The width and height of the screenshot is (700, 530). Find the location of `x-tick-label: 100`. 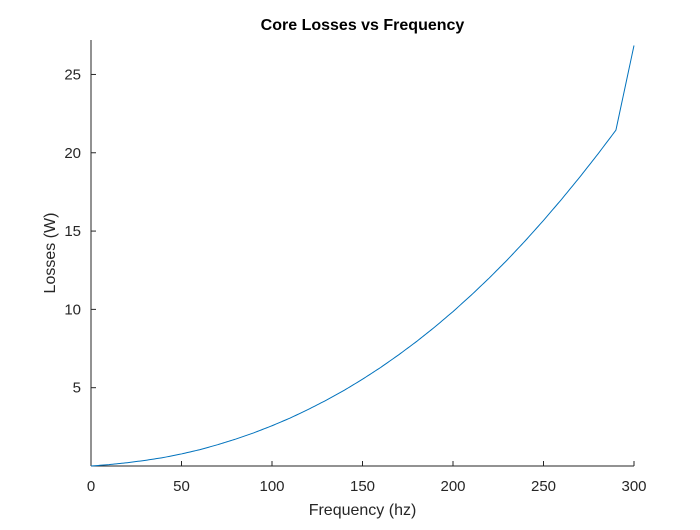

x-tick-label: 100 is located at coordinates (271, 486).